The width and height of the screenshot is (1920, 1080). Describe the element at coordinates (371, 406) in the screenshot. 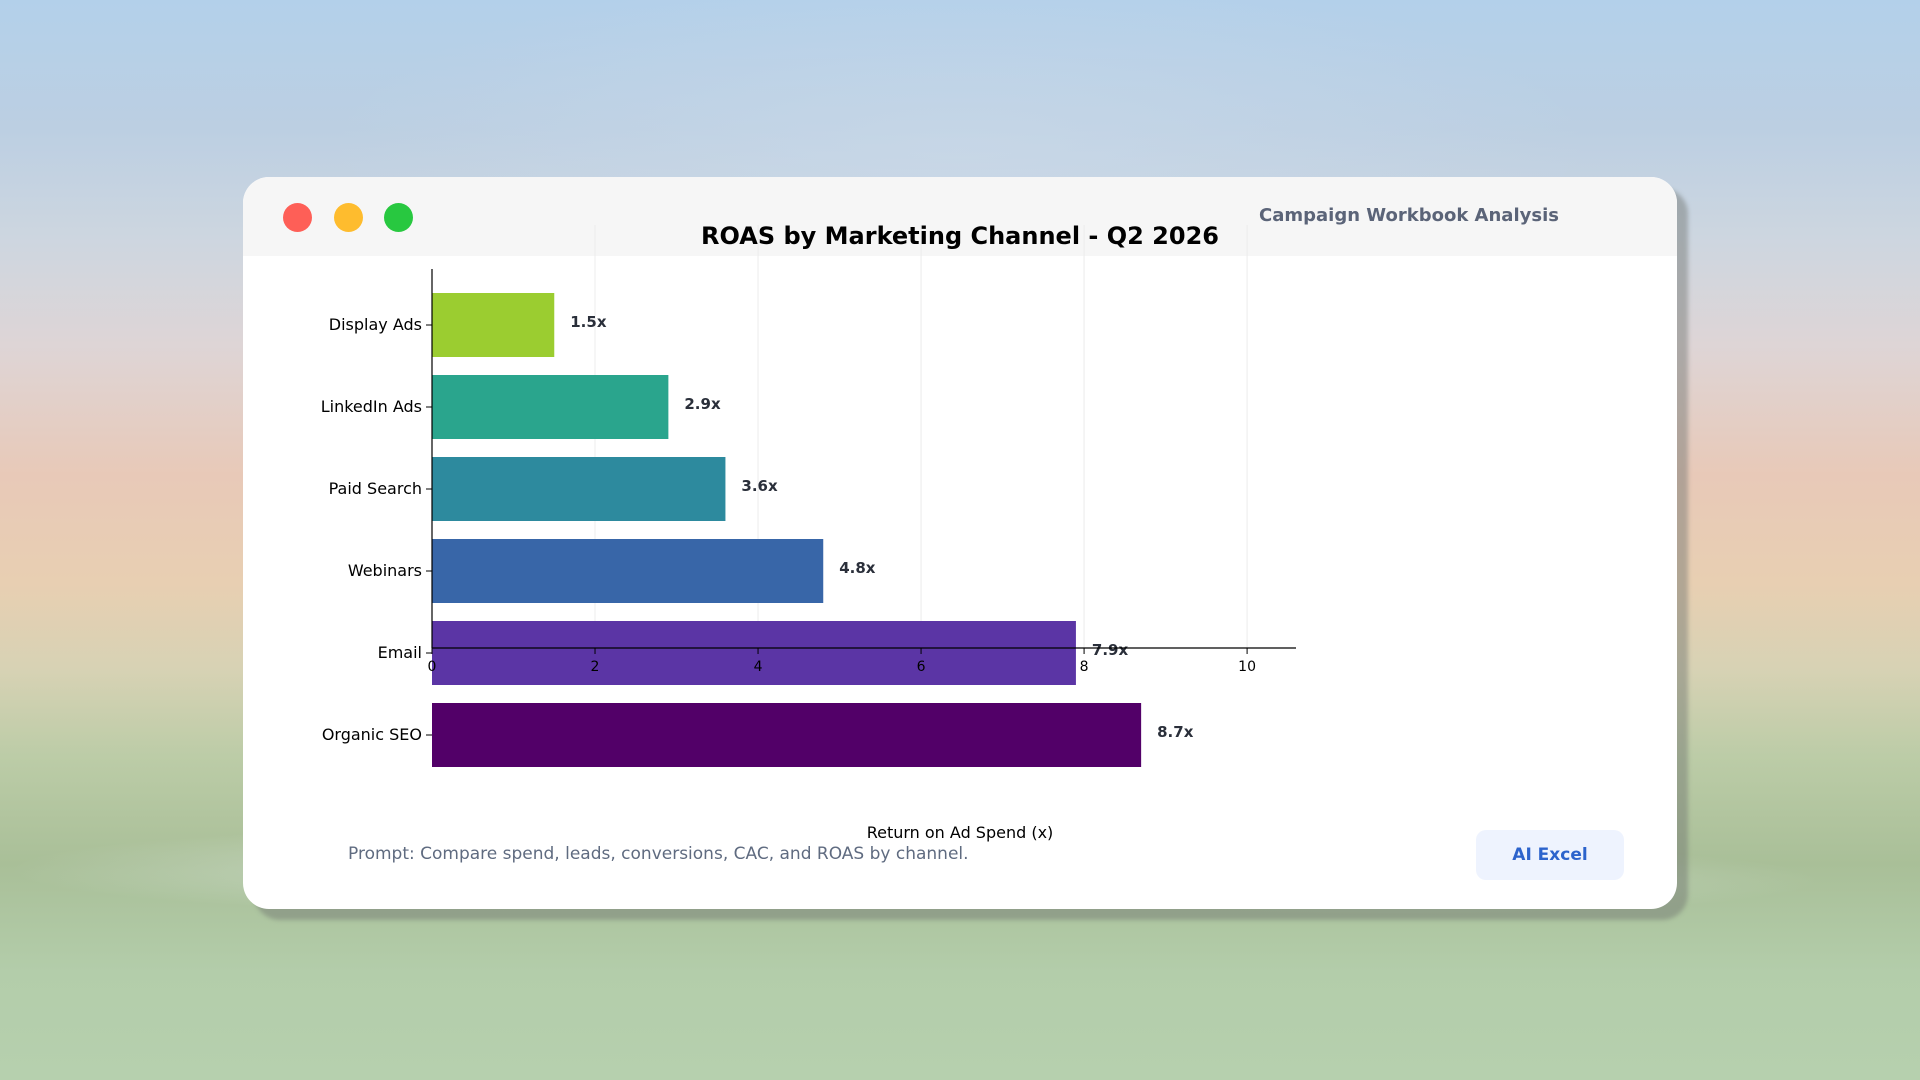

I see `category-label: LinkedIn Ads` at that location.